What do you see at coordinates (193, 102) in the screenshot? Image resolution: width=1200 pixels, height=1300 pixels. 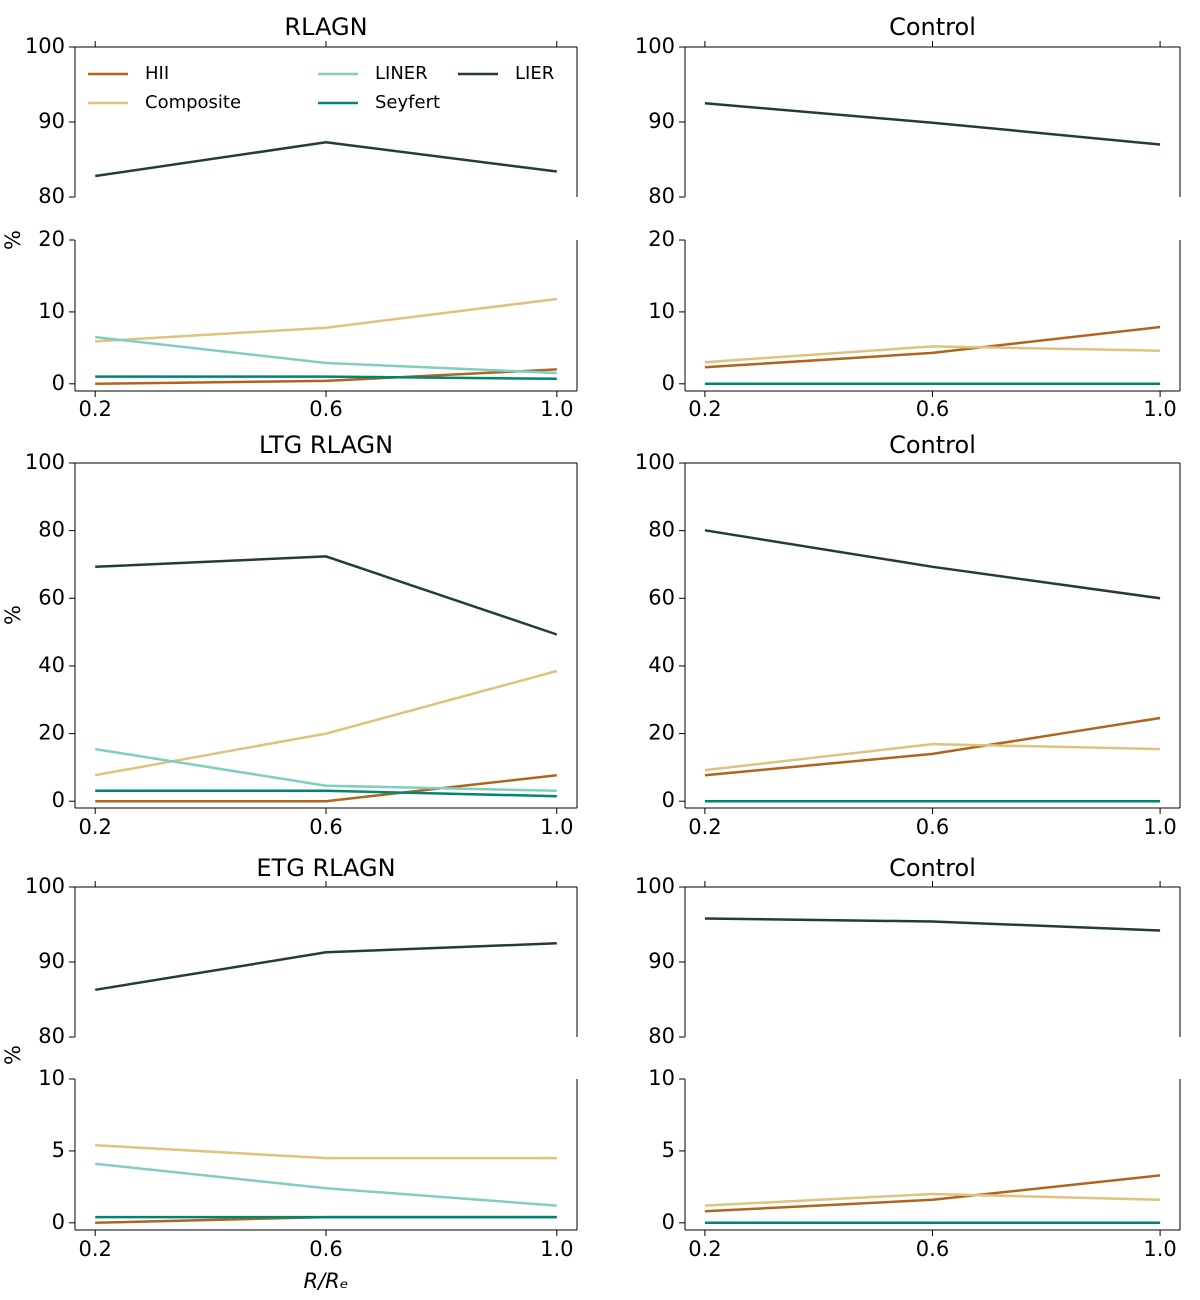 I see `legend-label: Composite` at bounding box center [193, 102].